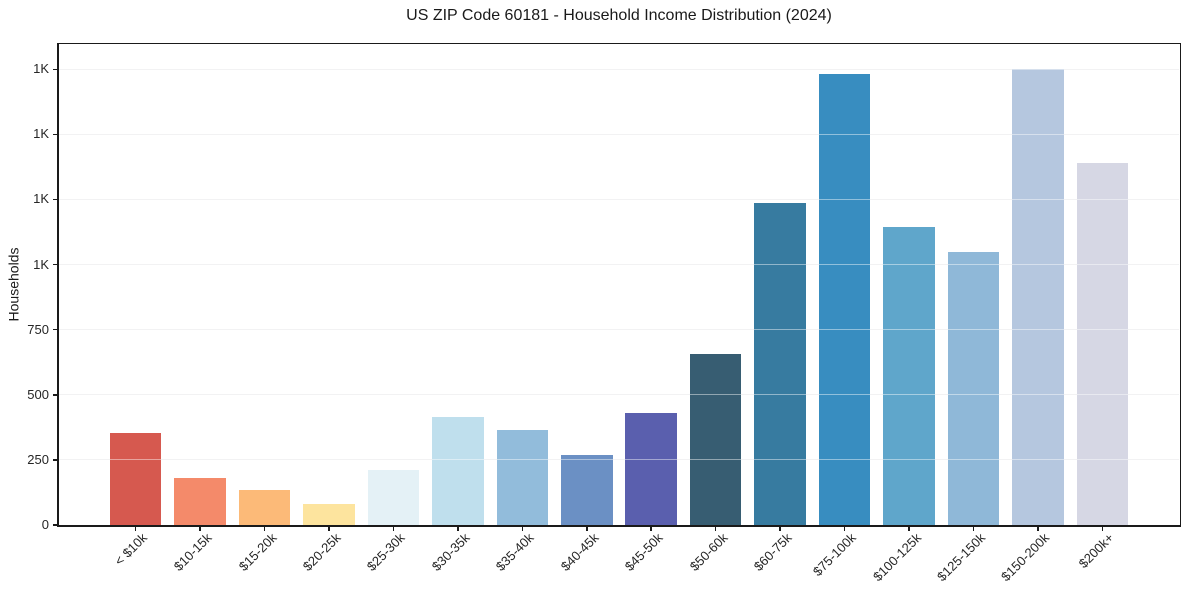 This screenshot has height=590, width=1189. What do you see at coordinates (708, 552) in the screenshot?
I see `x-tick-label: $50-60k` at bounding box center [708, 552].